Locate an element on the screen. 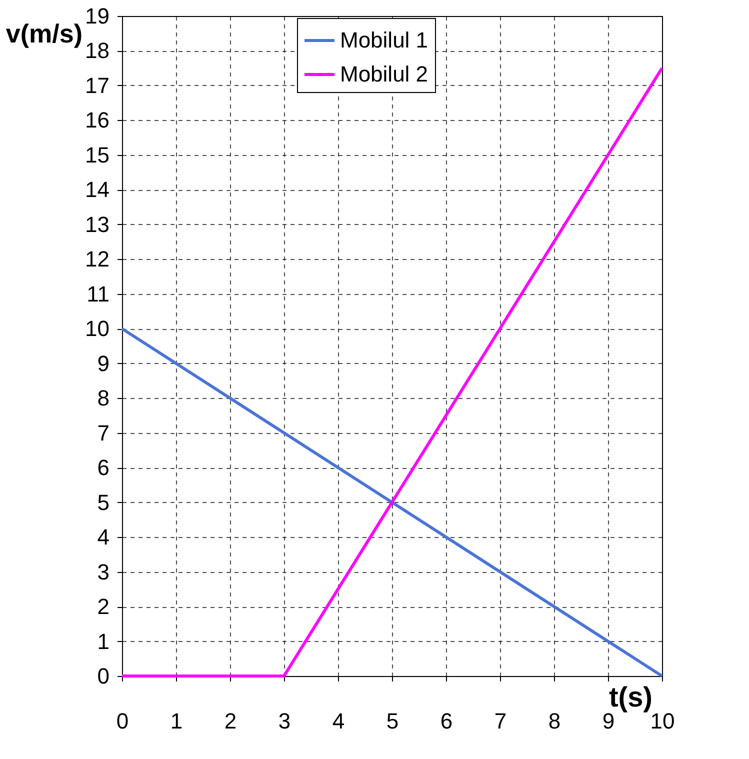 The image size is (749, 759). y-tick-label: 9 is located at coordinates (103, 363).